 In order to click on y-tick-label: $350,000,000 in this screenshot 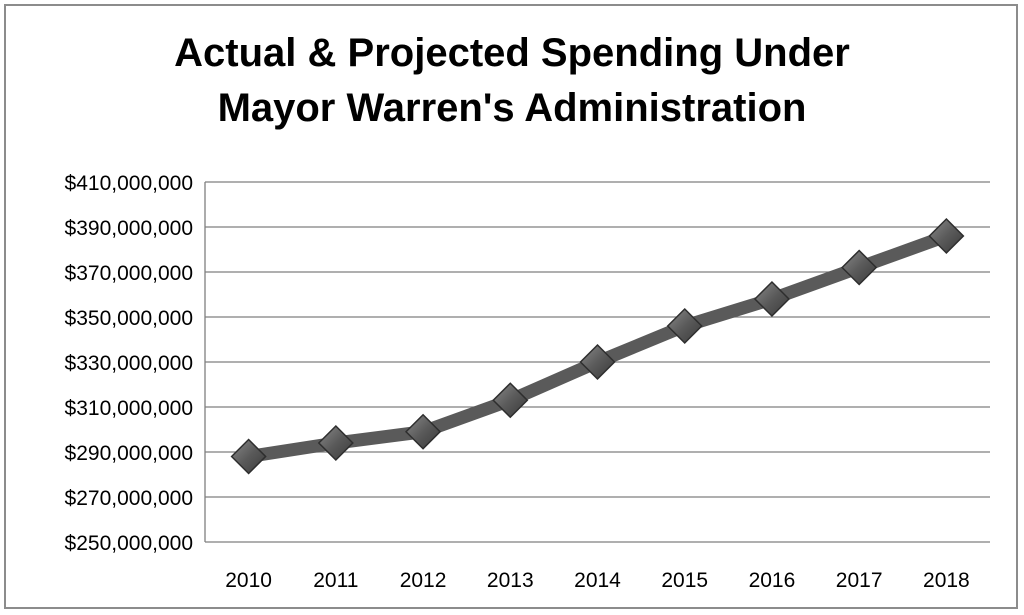, I will do `click(129, 318)`.